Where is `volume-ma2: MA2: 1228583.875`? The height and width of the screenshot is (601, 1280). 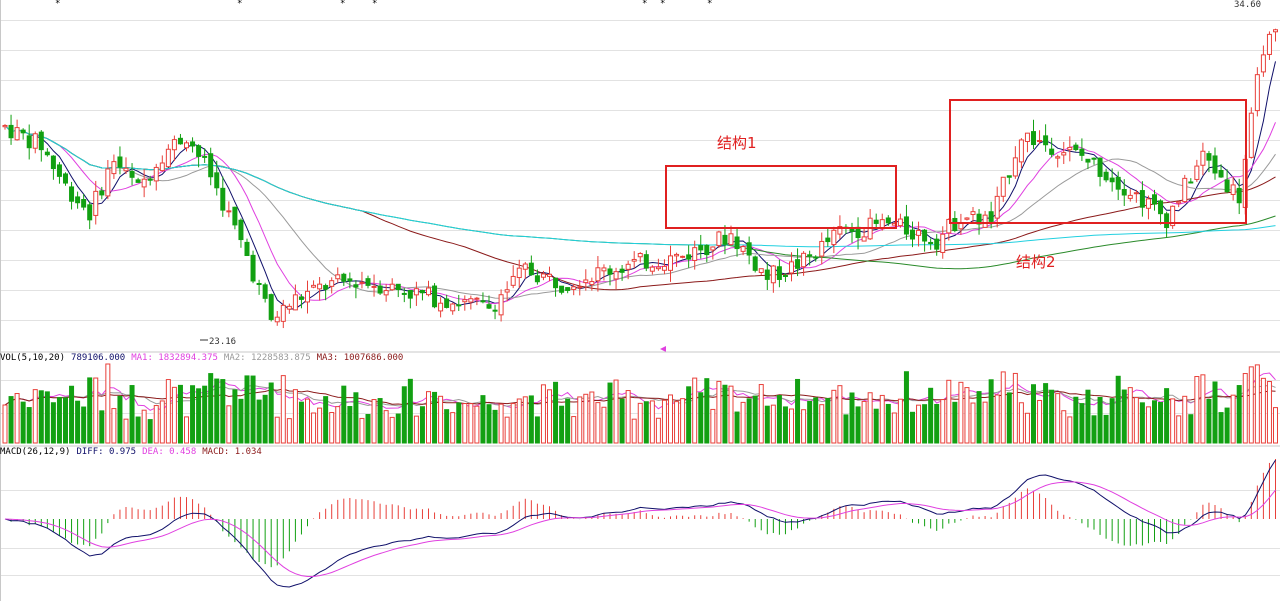 volume-ma2: MA2: 1228583.875 is located at coordinates (267, 358).